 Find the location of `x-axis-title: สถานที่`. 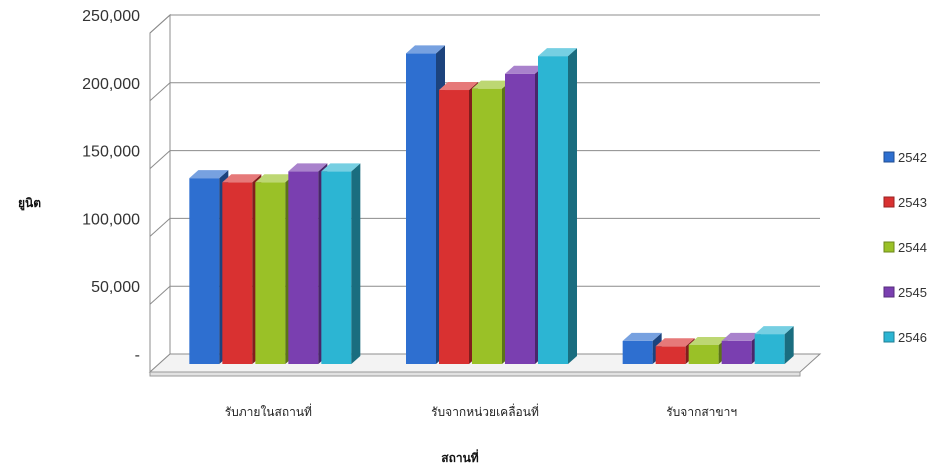

x-axis-title: สถานที่ is located at coordinates (460, 457).